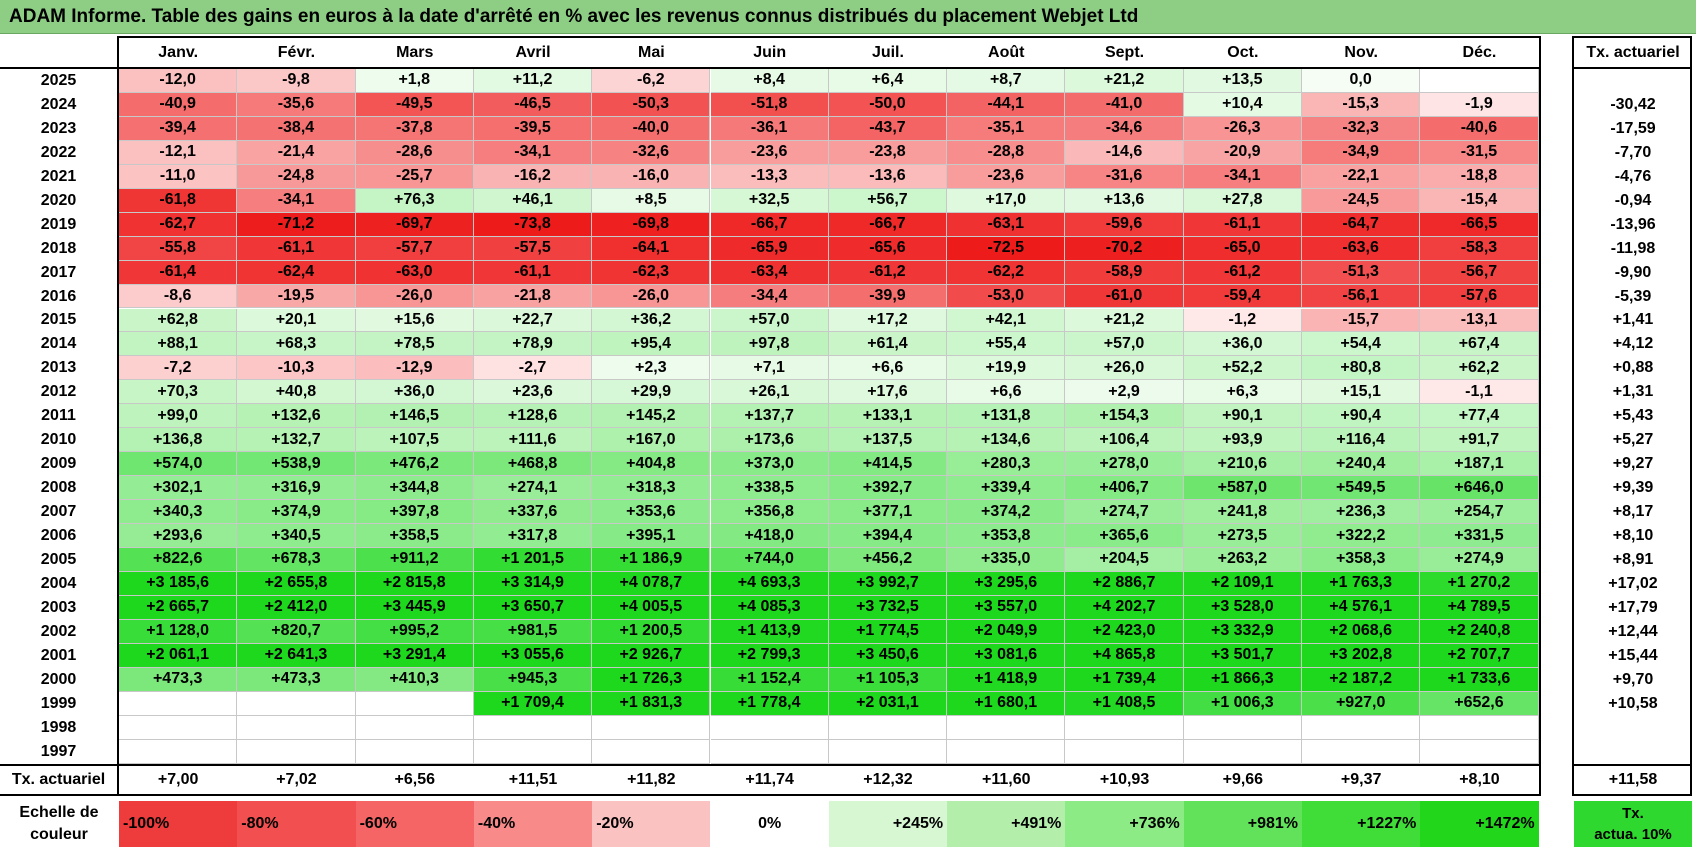 The width and height of the screenshot is (1696, 848). What do you see at coordinates (58, 104) in the screenshot?
I see `year-label: 2024` at bounding box center [58, 104].